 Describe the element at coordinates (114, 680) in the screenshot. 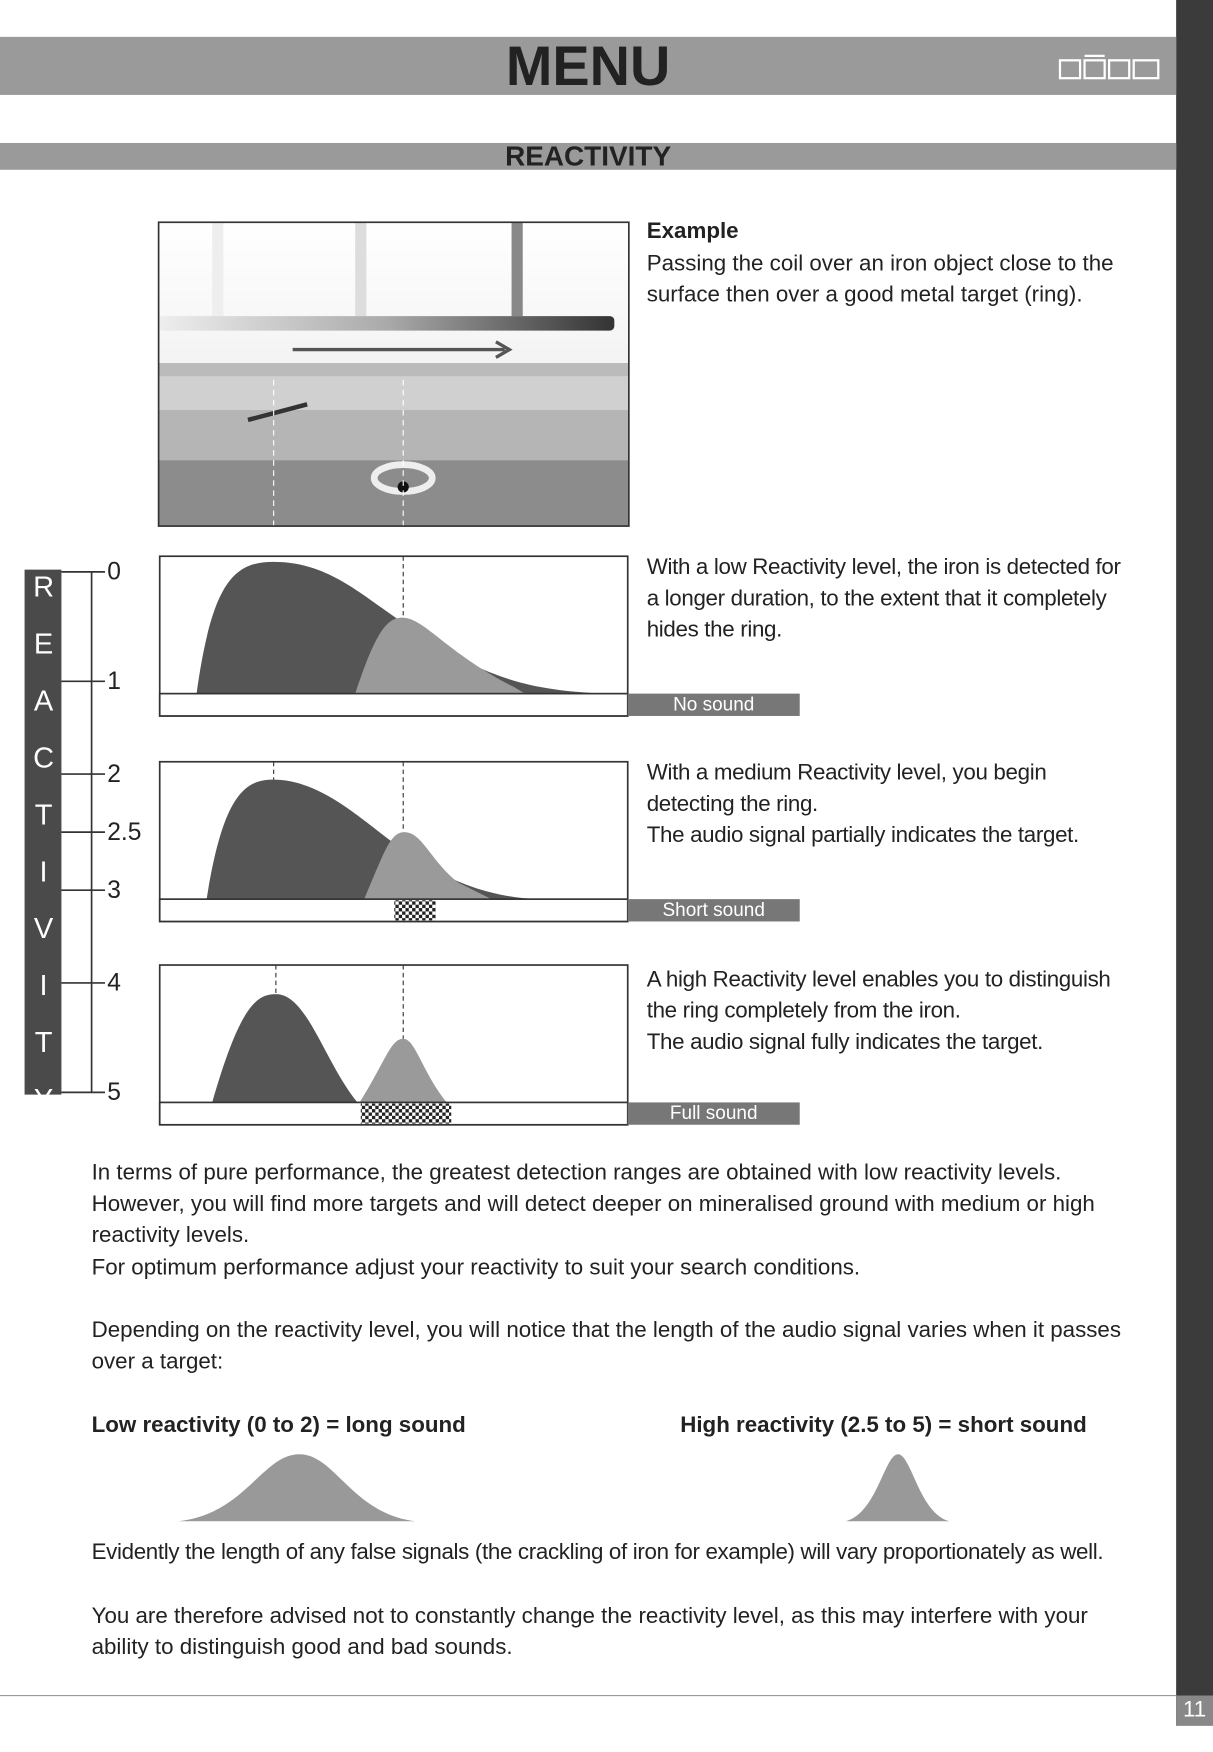

I see `scale-tick-label: 1` at that location.